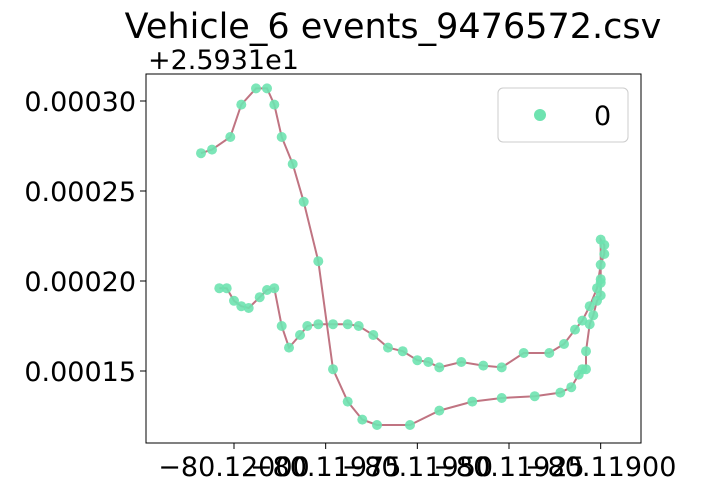 This screenshot has width=716, height=492. Describe the element at coordinates (80, 192) in the screenshot. I see `y-tick-label: 0.00025` at that location.